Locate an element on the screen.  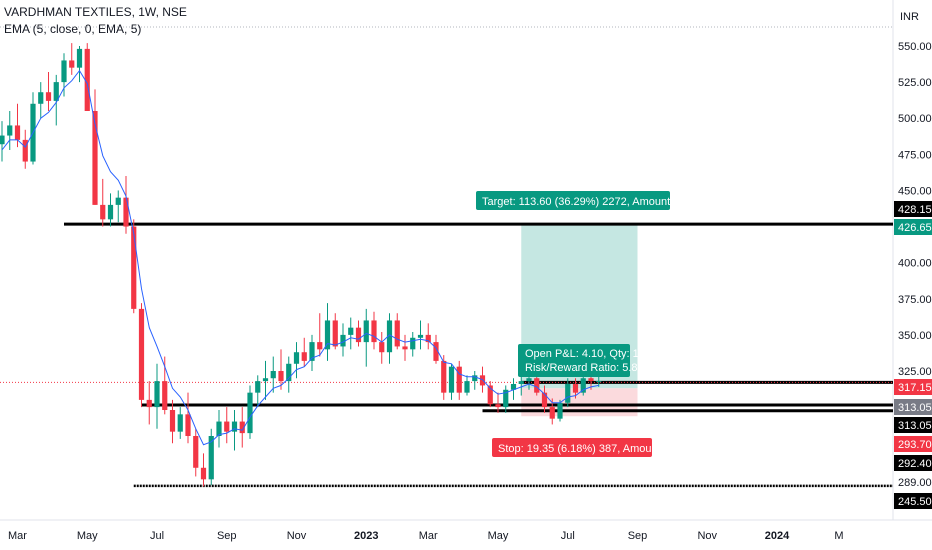
ema-indicator-label: EMA (5, close, 0, EMA, 5) is located at coordinates (73, 29).